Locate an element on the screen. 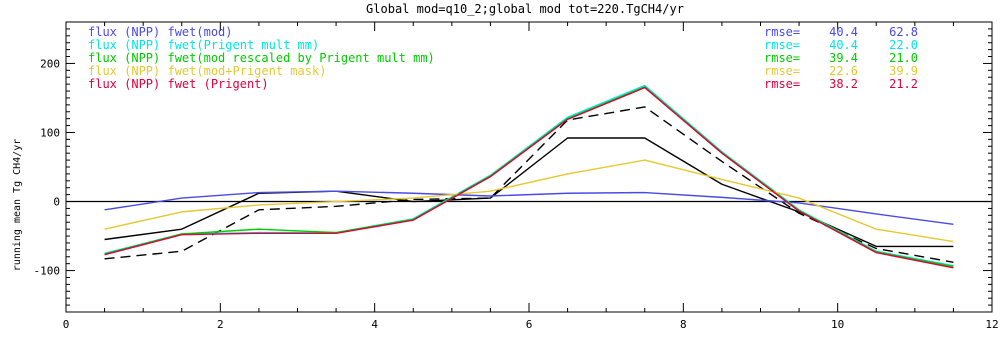 The height and width of the screenshot is (341, 1007). x-tick-label: 10 is located at coordinates (837, 324).